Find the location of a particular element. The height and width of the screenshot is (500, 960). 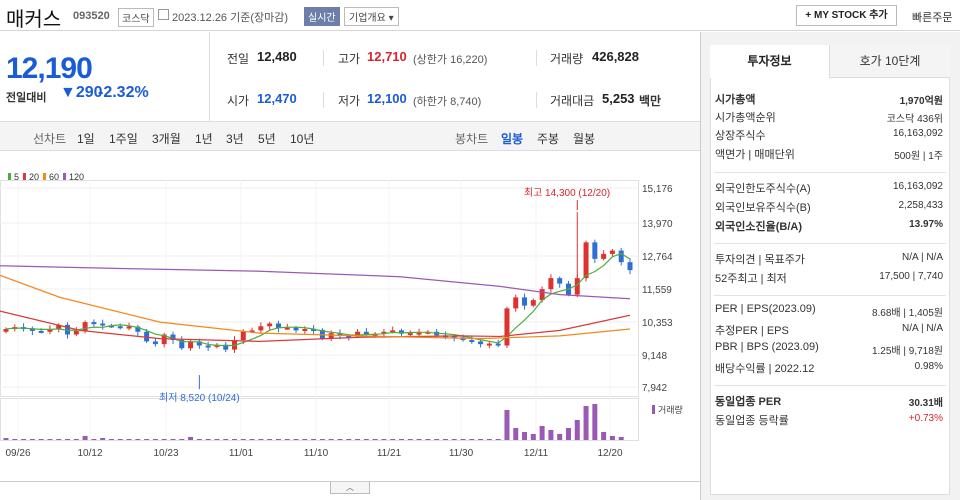

amount-label: 거래대금 is located at coordinates (572, 101).